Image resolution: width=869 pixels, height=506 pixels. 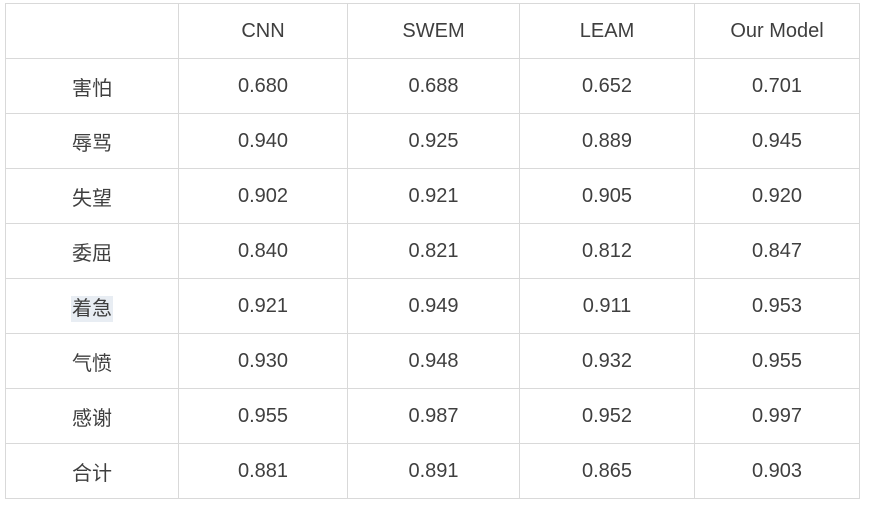 I want to click on value-cell: 0.987, so click(x=433, y=416).